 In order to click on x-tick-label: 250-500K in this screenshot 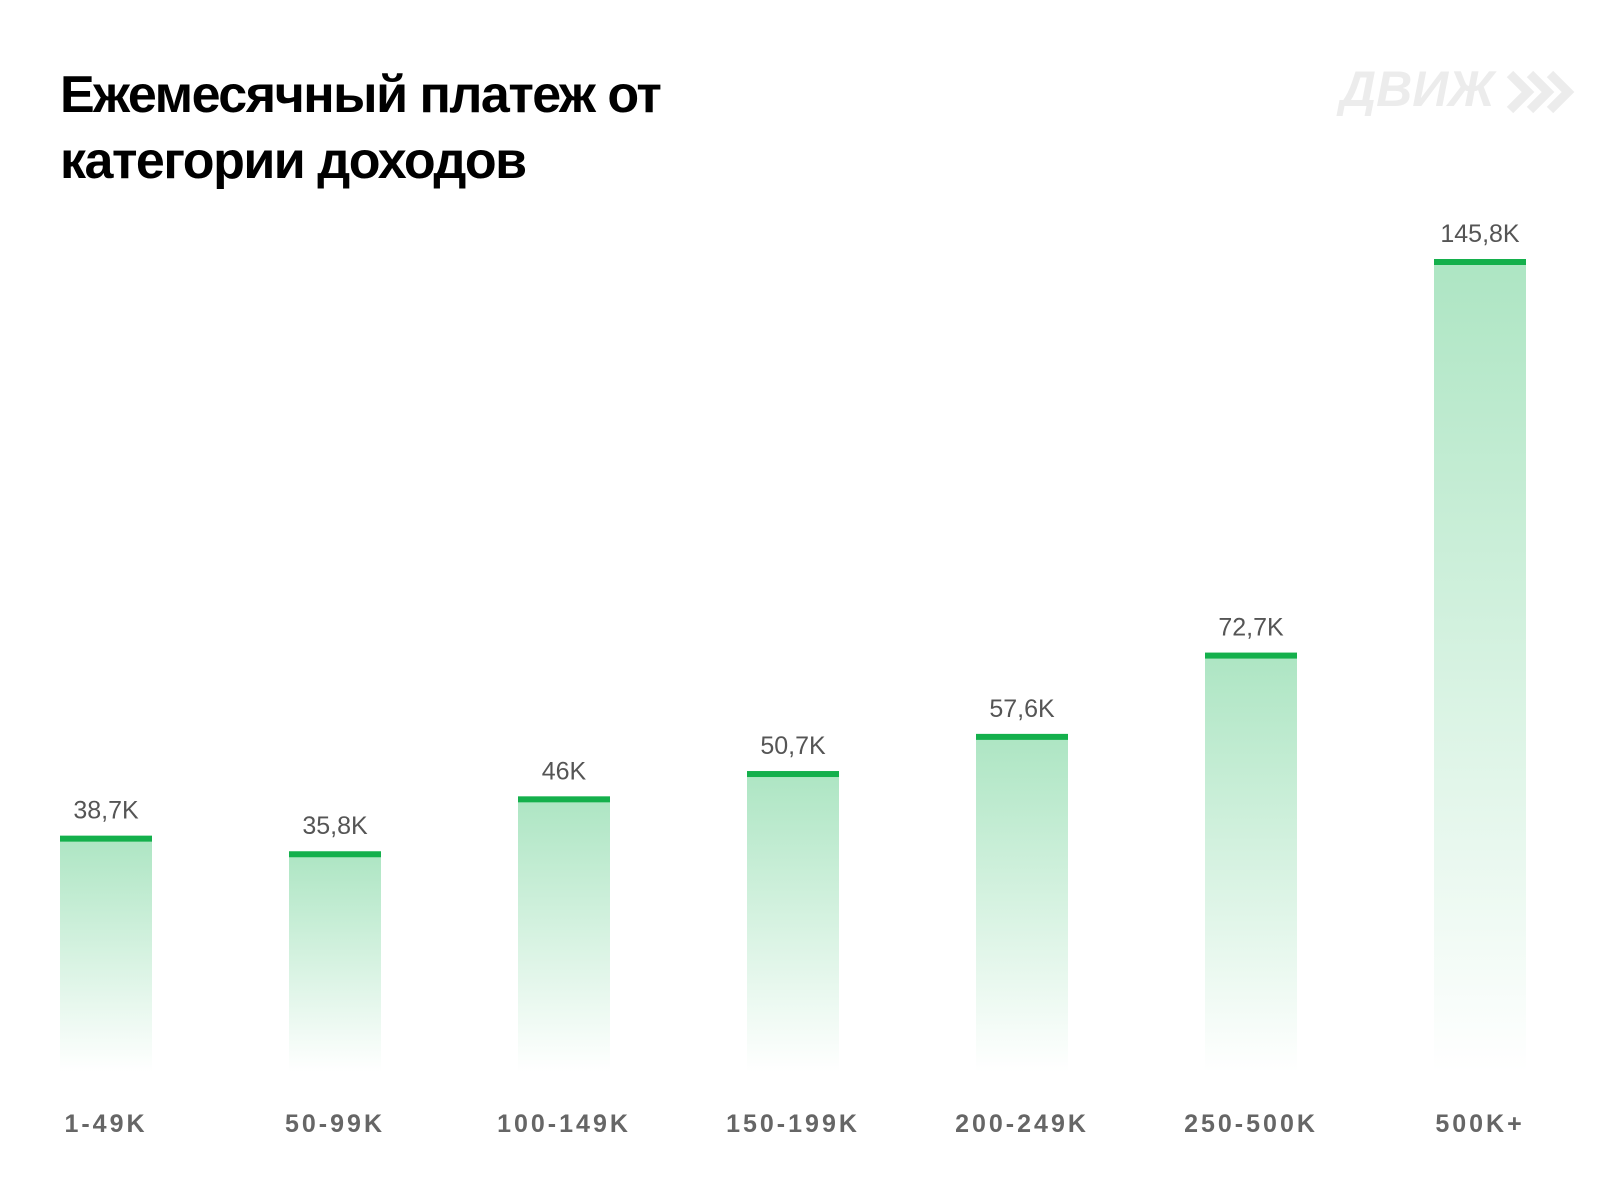, I will do `click(1251, 1124)`.